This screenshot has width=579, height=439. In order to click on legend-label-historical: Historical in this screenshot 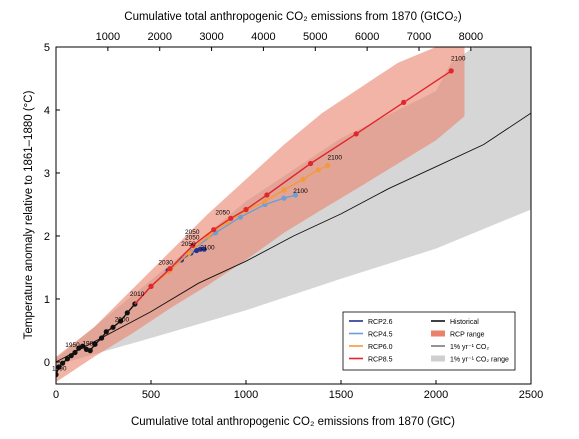, I will do `click(464, 322)`.